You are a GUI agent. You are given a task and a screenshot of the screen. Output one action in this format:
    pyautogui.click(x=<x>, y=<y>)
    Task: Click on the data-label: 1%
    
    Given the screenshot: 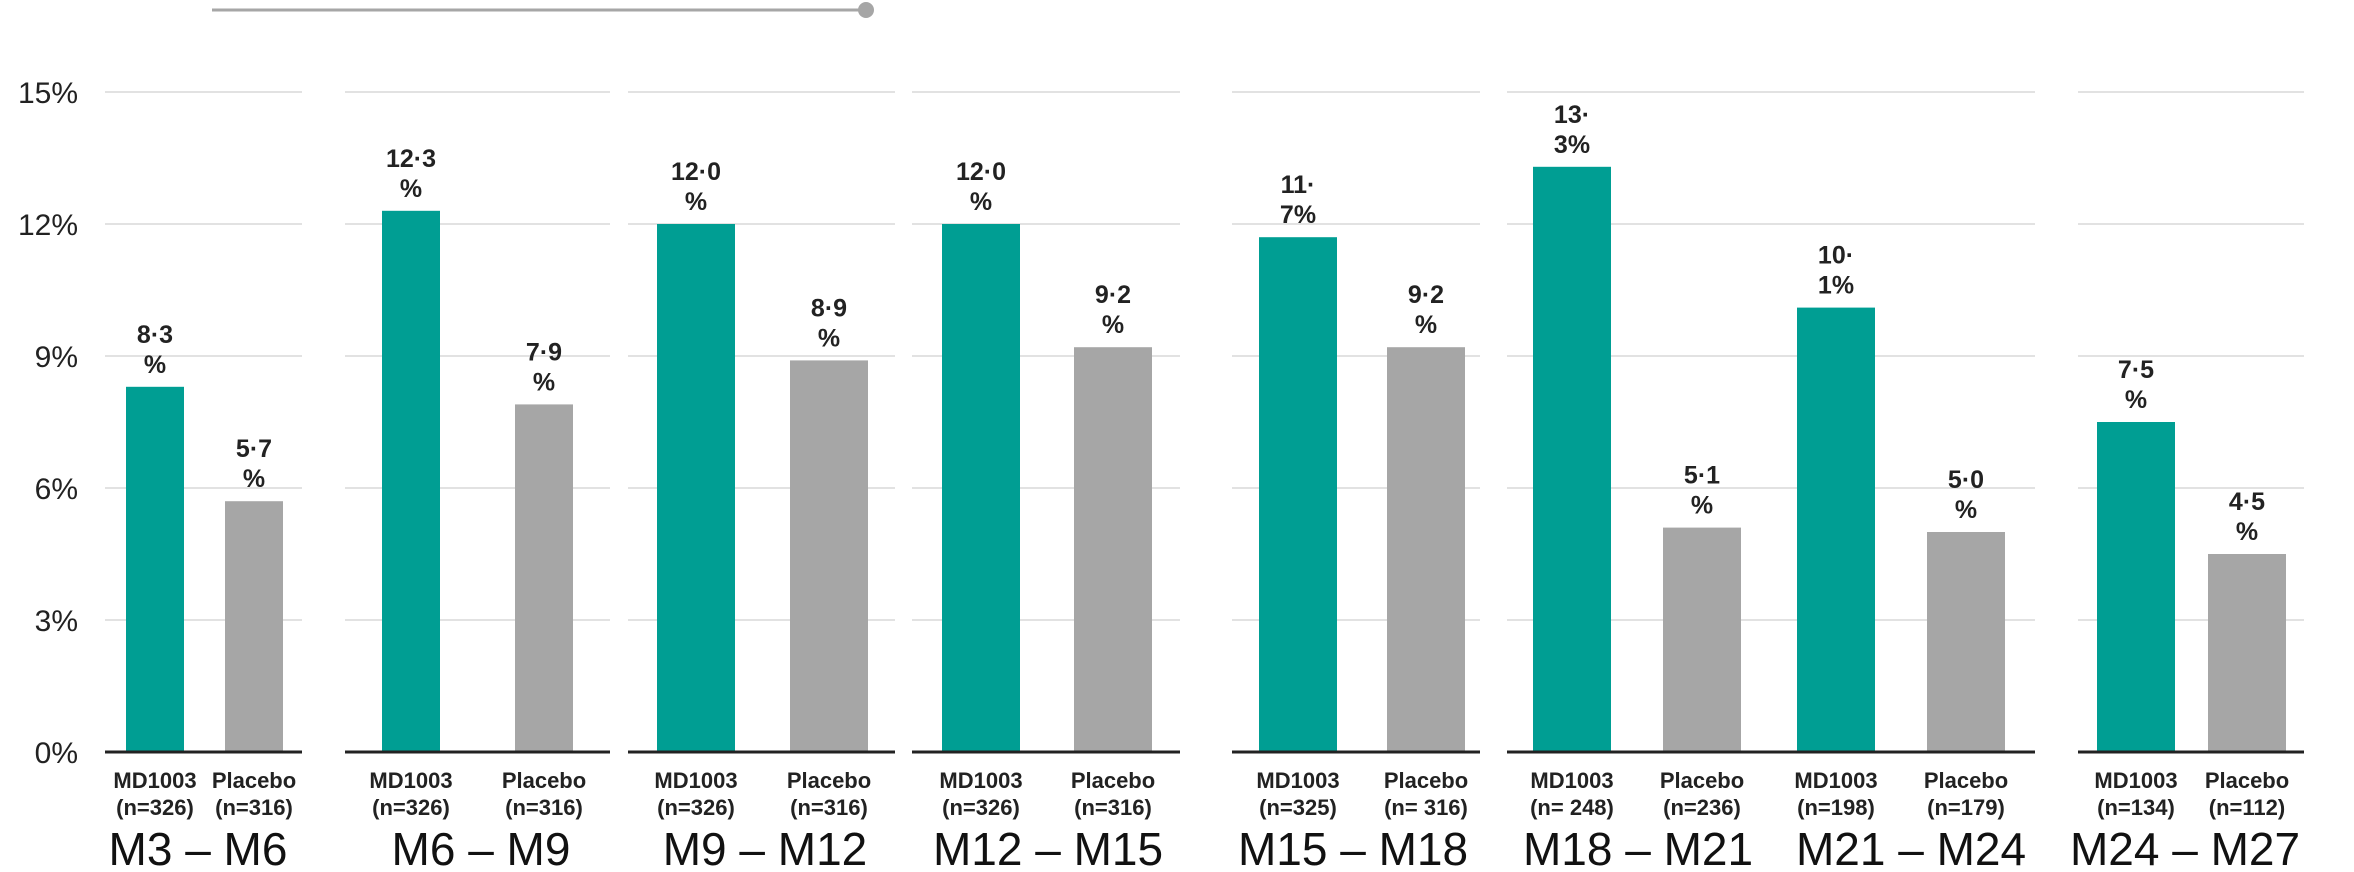 What is the action you would take?
    pyautogui.click(x=1836, y=286)
    